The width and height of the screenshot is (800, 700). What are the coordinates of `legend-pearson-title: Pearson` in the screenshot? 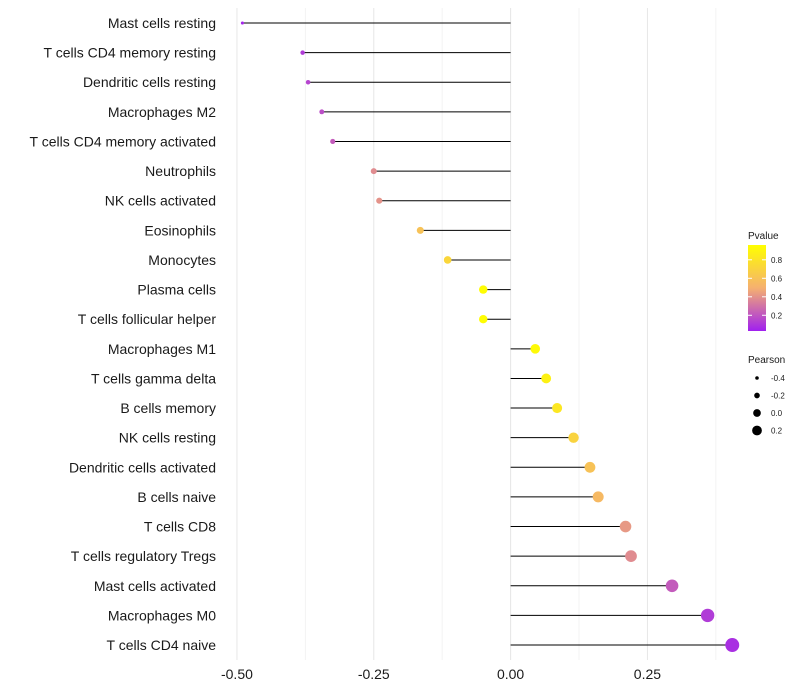 It's located at (766, 360).